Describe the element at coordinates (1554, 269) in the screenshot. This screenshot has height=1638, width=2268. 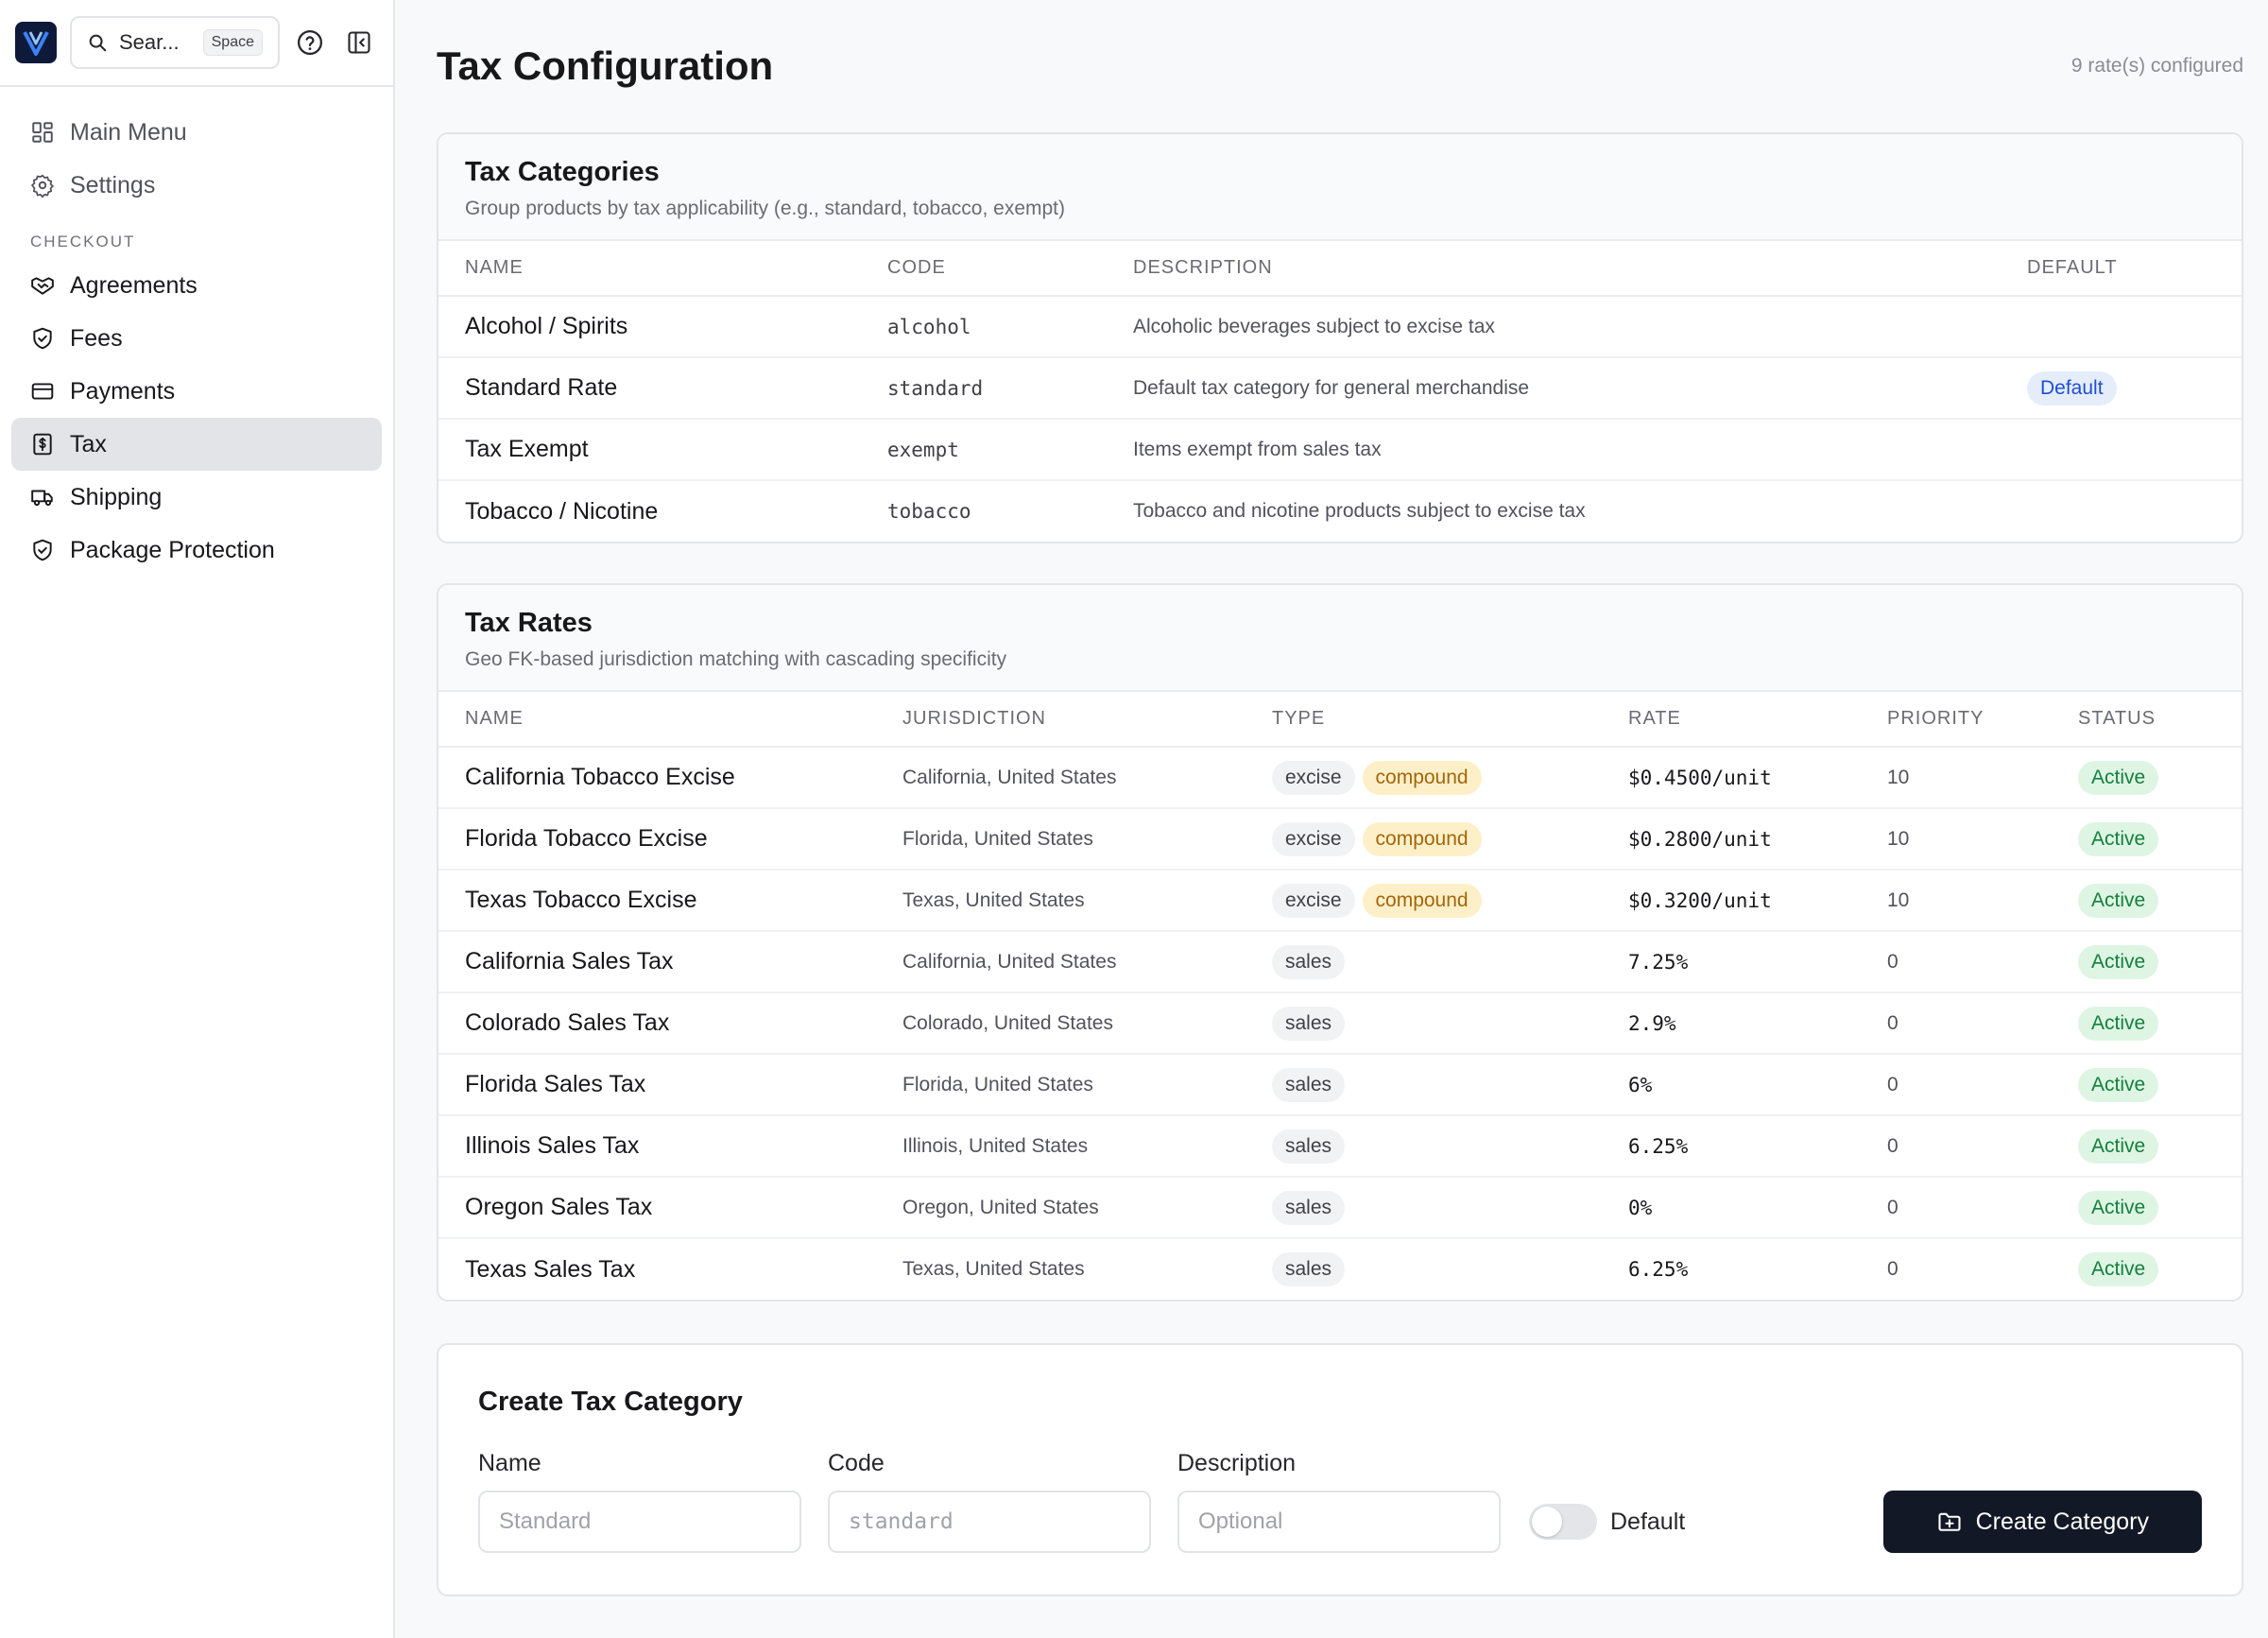
I see `column-header-description: DESCRIPTION` at that location.